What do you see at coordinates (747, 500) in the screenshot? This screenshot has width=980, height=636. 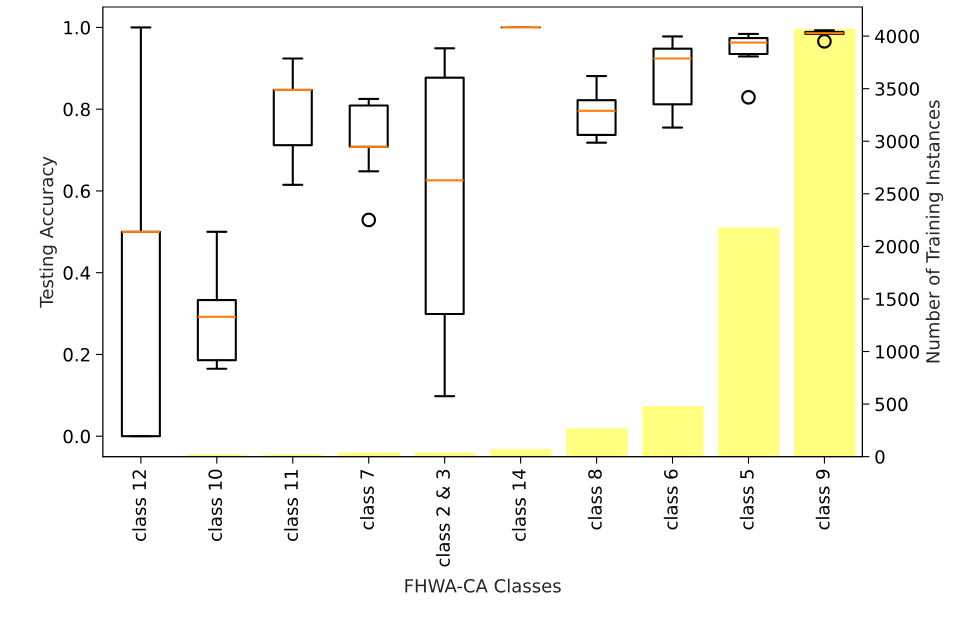 I see `x-tick-label: class 5` at bounding box center [747, 500].